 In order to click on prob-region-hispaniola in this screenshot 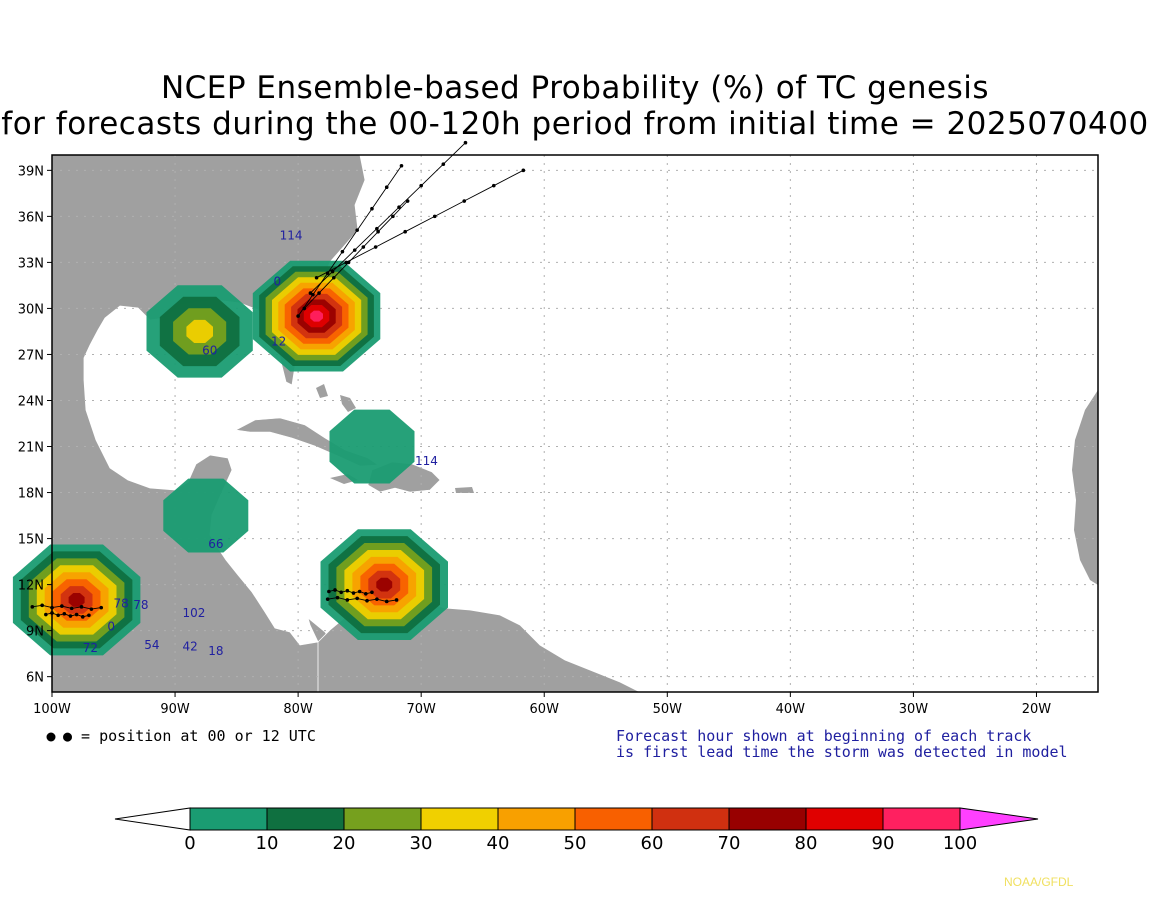, I will do `click(372, 446)`.